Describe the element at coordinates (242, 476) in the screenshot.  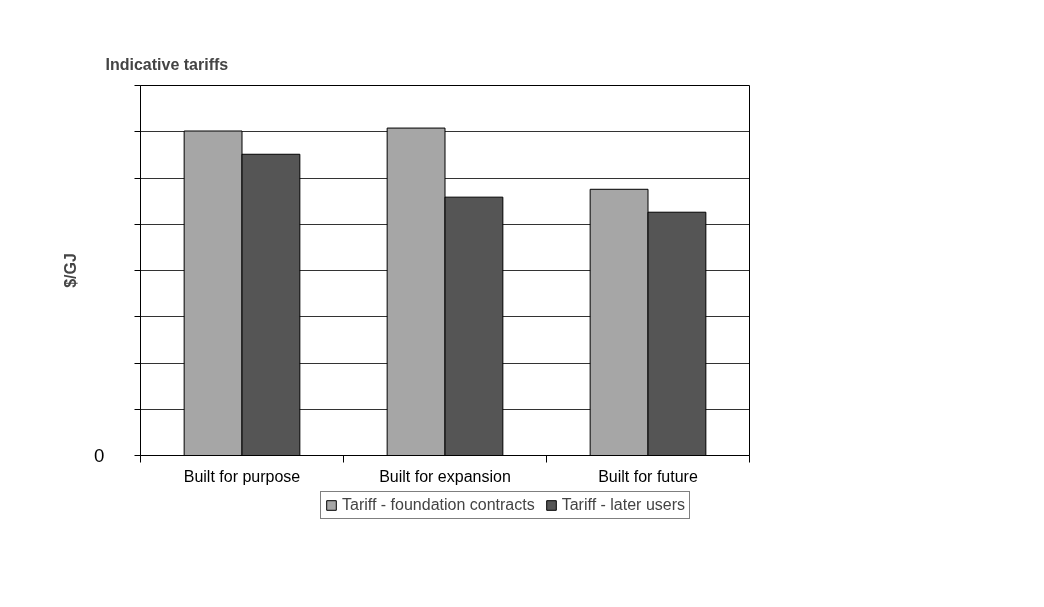
I see `x-tick-label: Built for purpose` at that location.